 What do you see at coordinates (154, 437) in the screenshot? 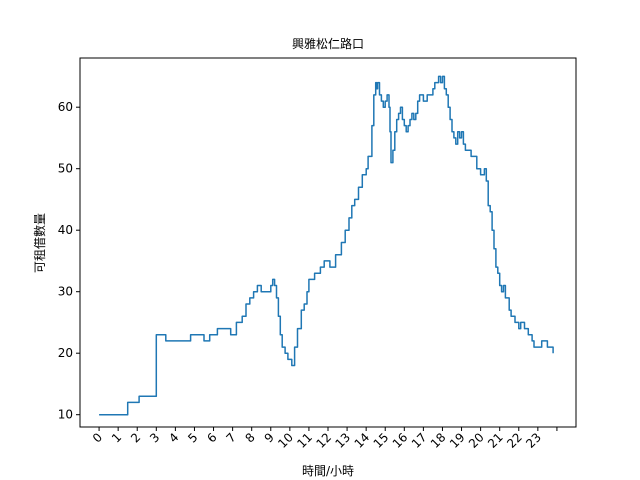
I see `x-tick-label: 3` at bounding box center [154, 437].